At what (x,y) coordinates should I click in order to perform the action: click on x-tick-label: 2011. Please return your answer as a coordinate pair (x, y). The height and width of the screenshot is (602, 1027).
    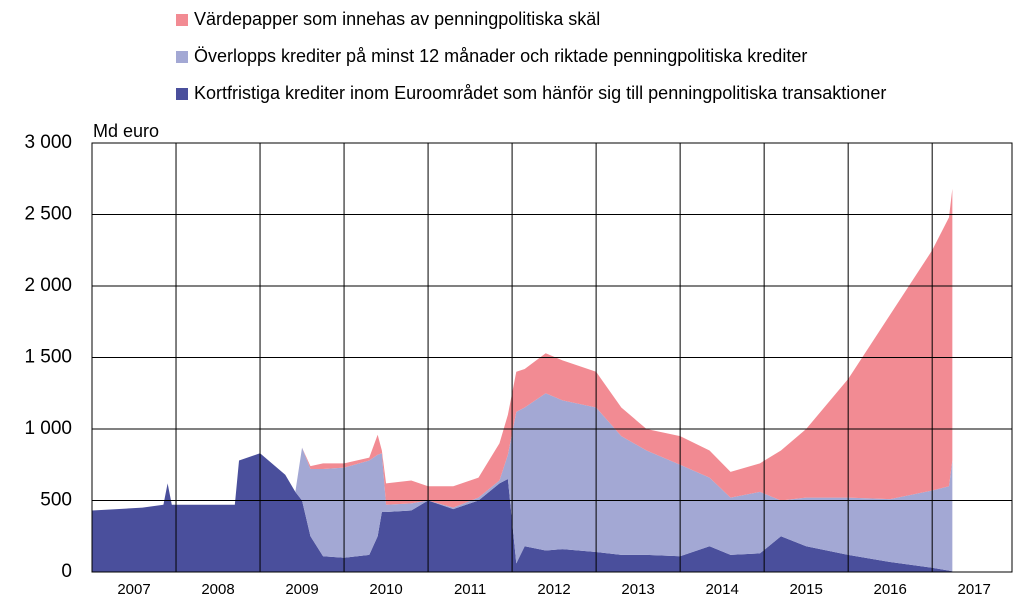
    Looking at the image, I should click on (470, 589).